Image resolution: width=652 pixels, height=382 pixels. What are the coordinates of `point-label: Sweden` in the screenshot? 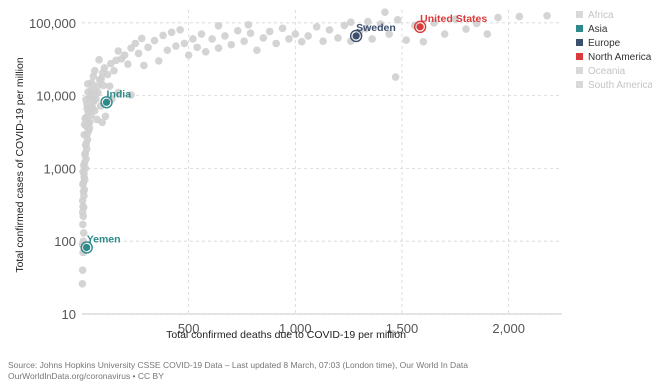 It's located at (376, 28).